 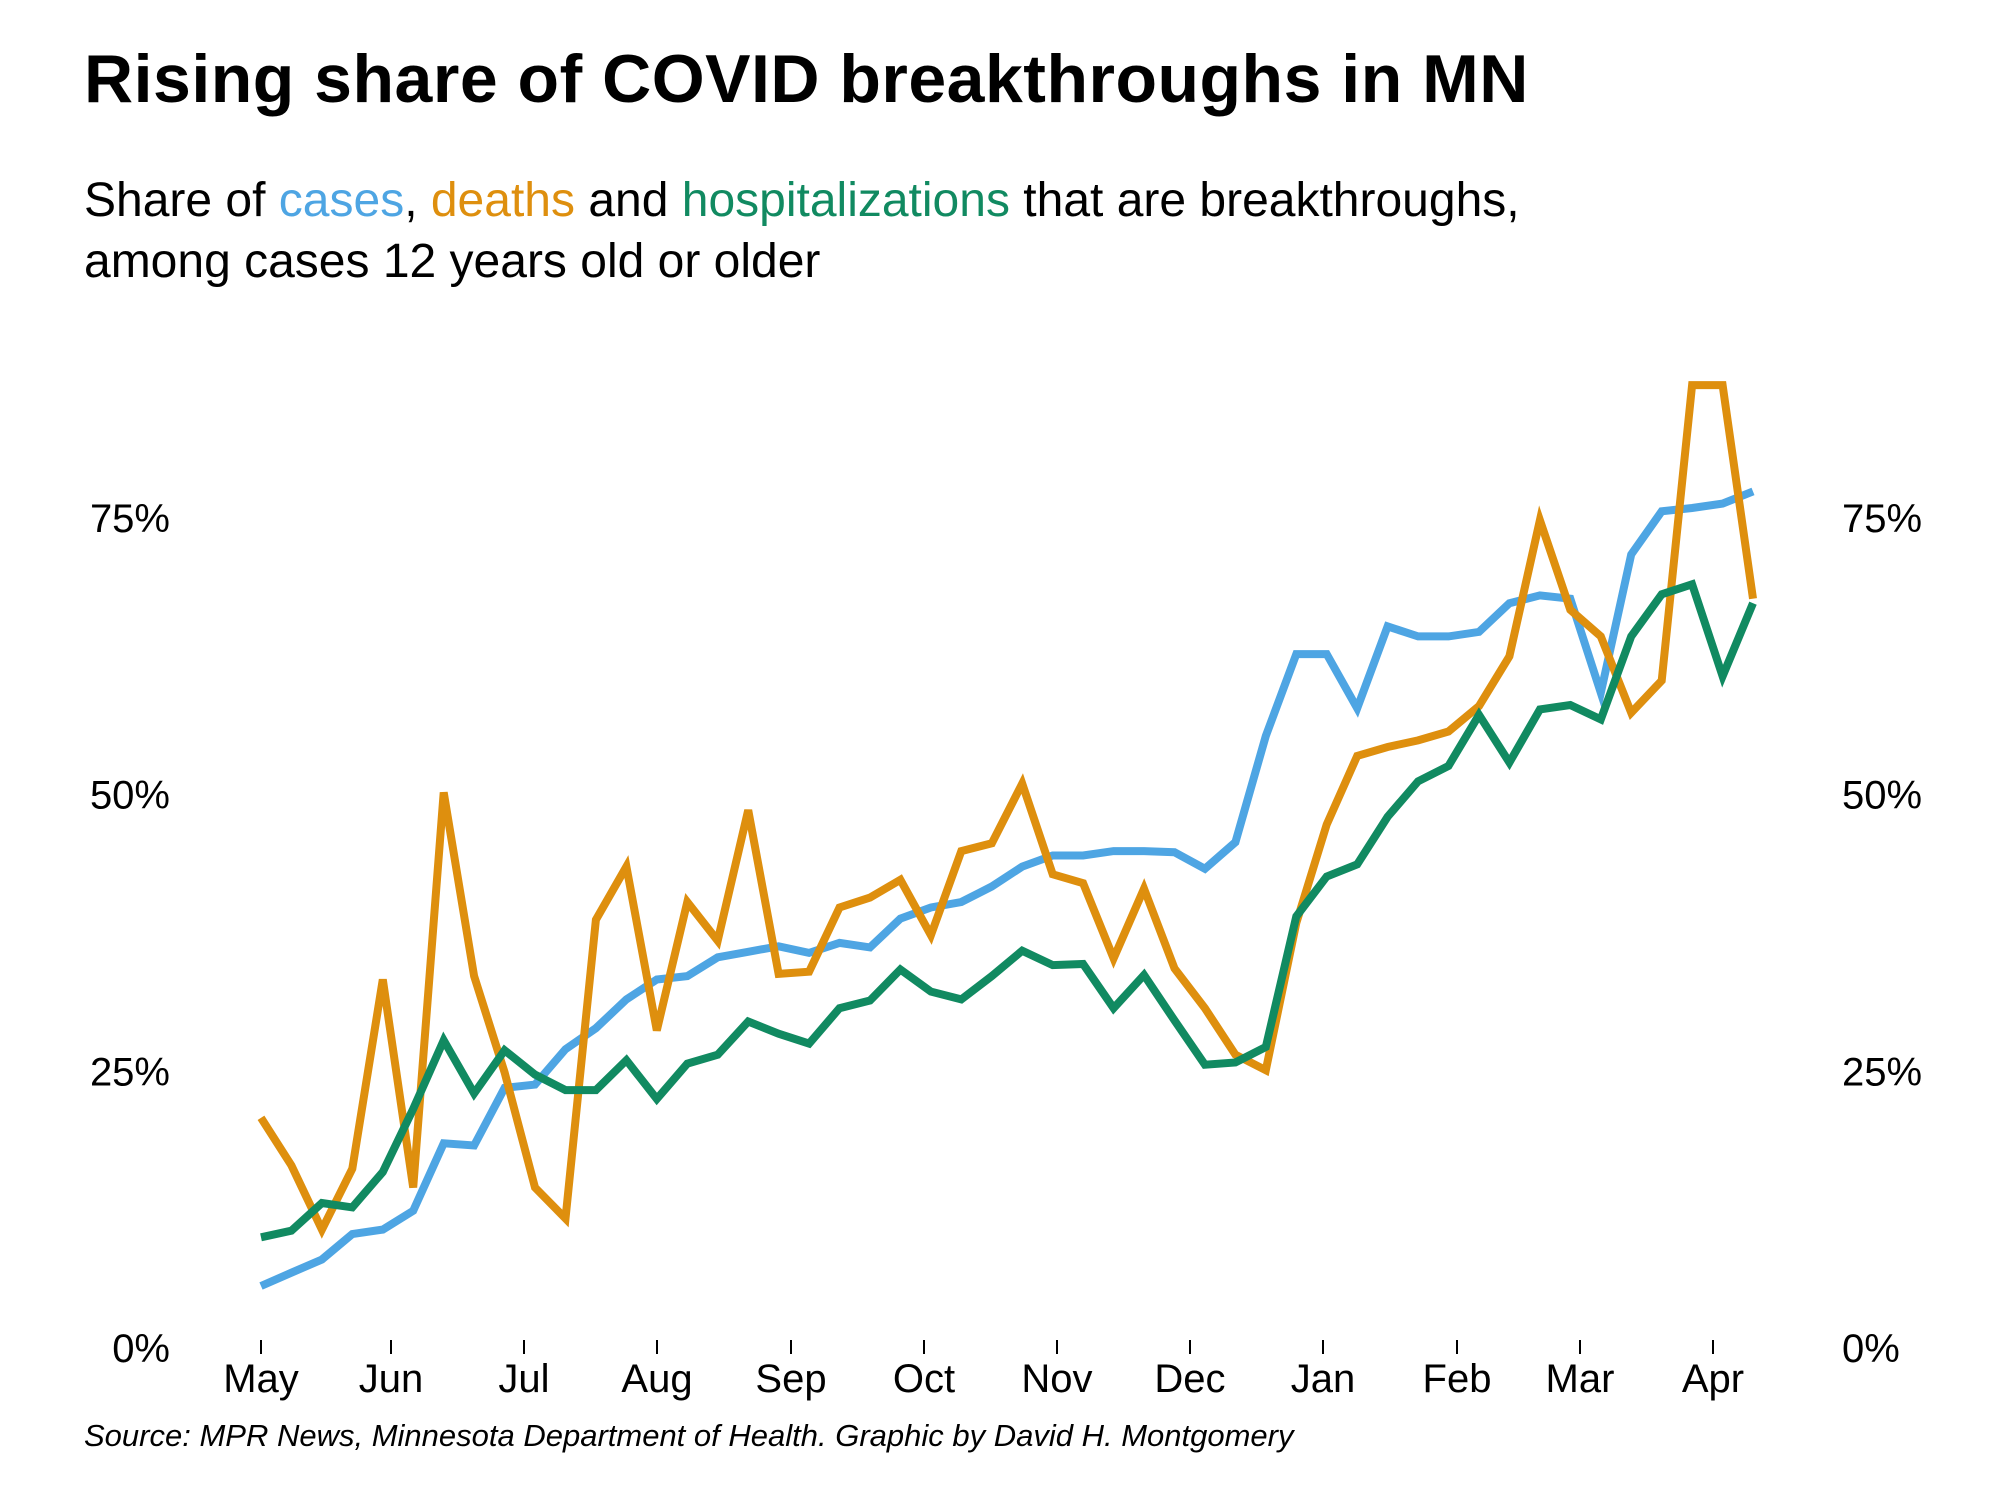 What do you see at coordinates (1189, 1379) in the screenshot?
I see `x-tick-label: Dec` at bounding box center [1189, 1379].